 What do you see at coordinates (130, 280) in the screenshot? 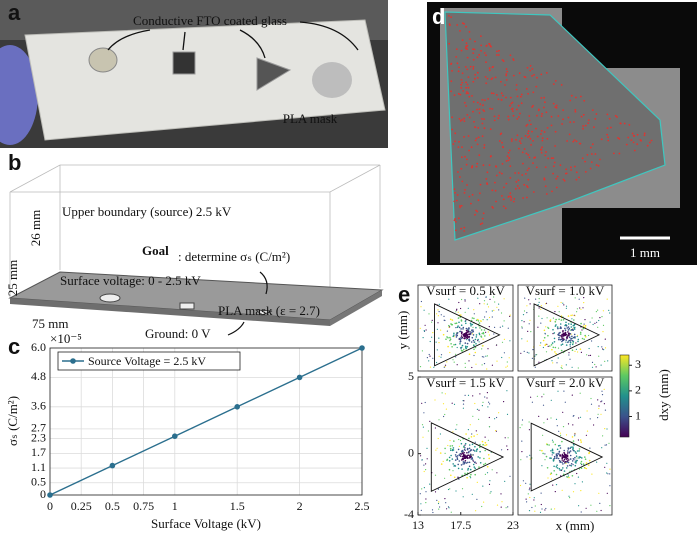
I see `annotation: Surface voltage: 0 - 2.5 kV` at bounding box center [130, 280].